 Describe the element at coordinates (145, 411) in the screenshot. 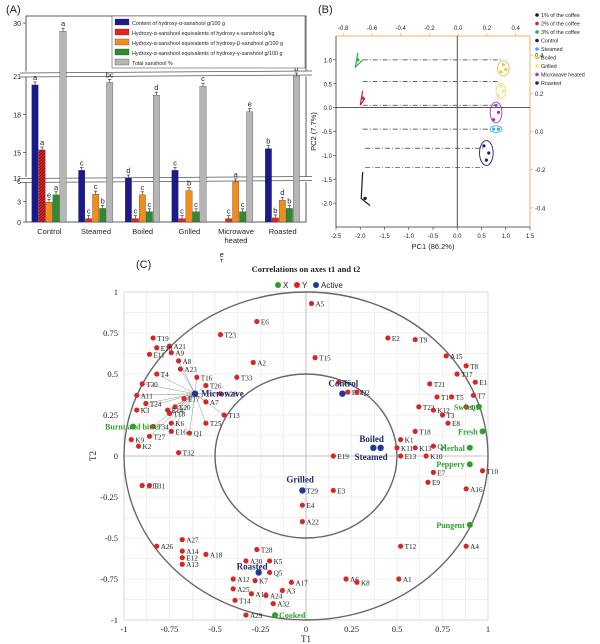

I see `variable-label: K3` at that location.